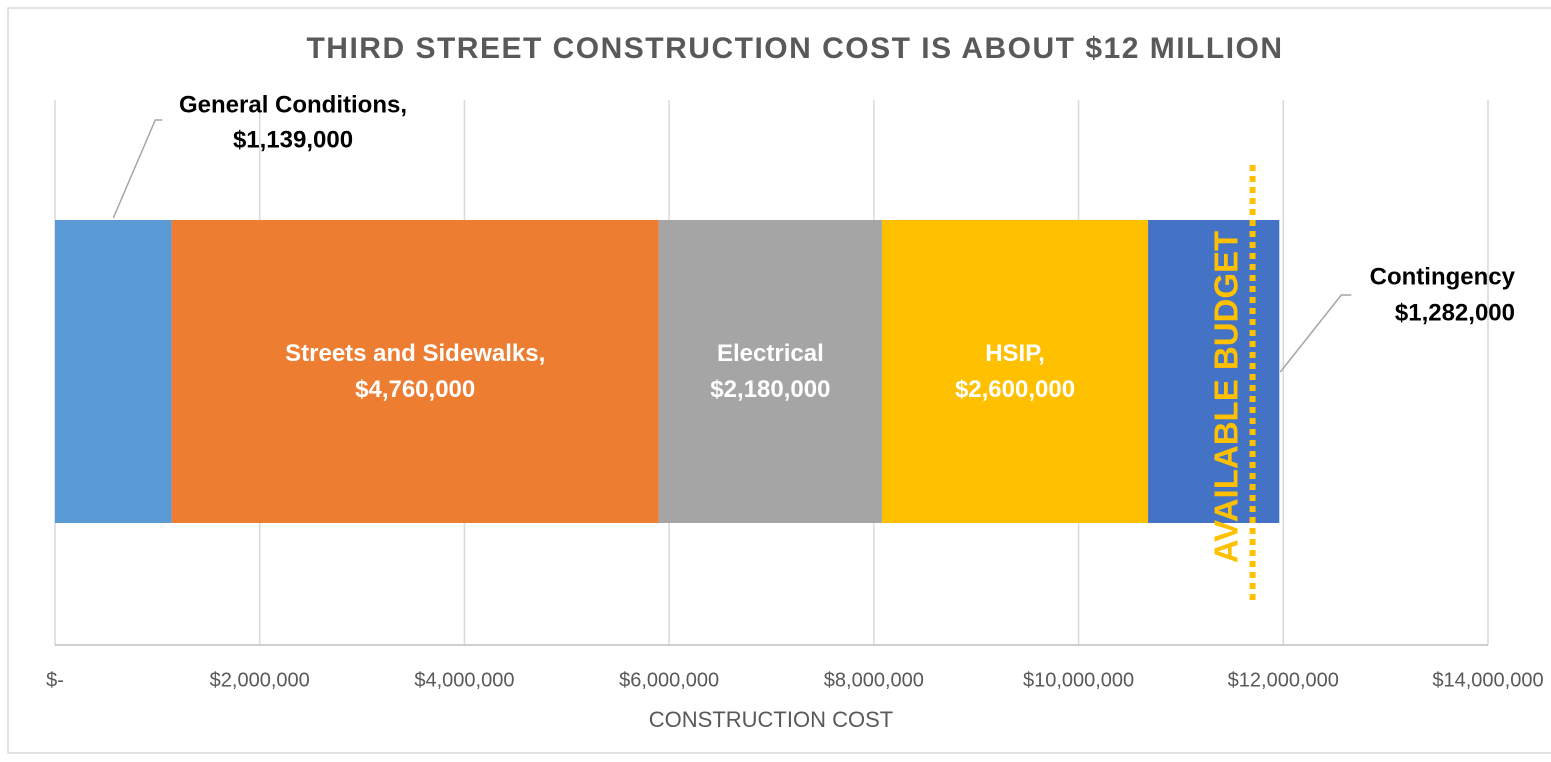 The image size is (1551, 762). I want to click on data-label-value: $2,600,000, so click(1015, 389).